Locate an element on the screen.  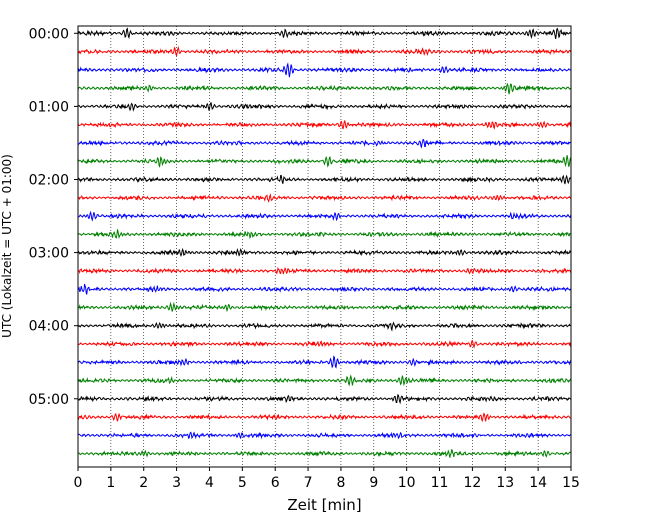
x-tick-label: 10 is located at coordinates (407, 483).